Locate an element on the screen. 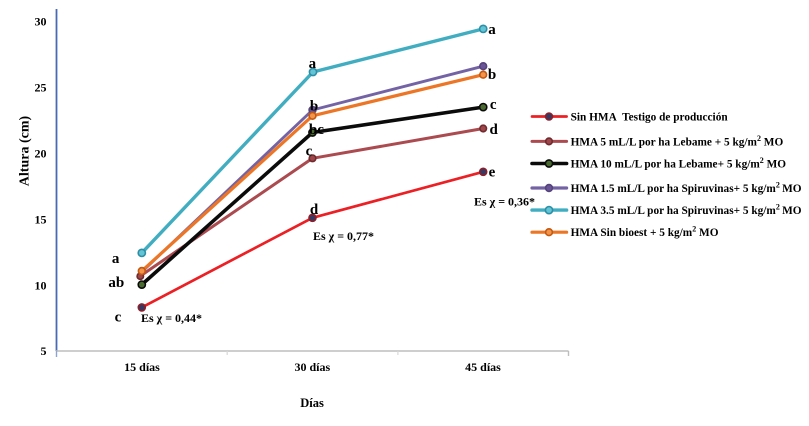  svg-text: 20 is located at coordinates (41, 154).